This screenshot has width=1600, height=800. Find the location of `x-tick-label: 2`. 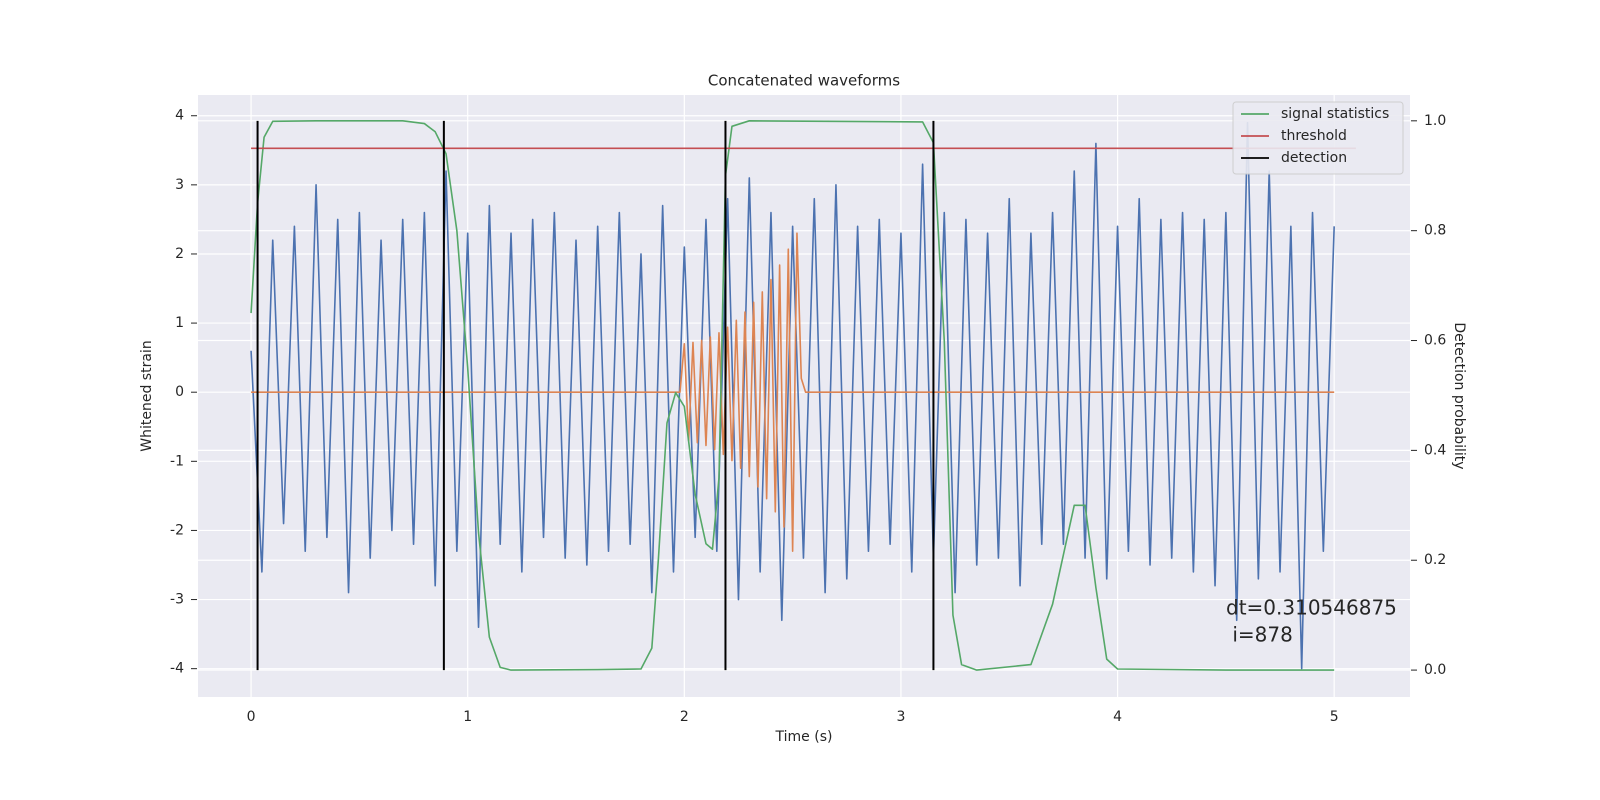

x-tick-label: 2 is located at coordinates (684, 717).